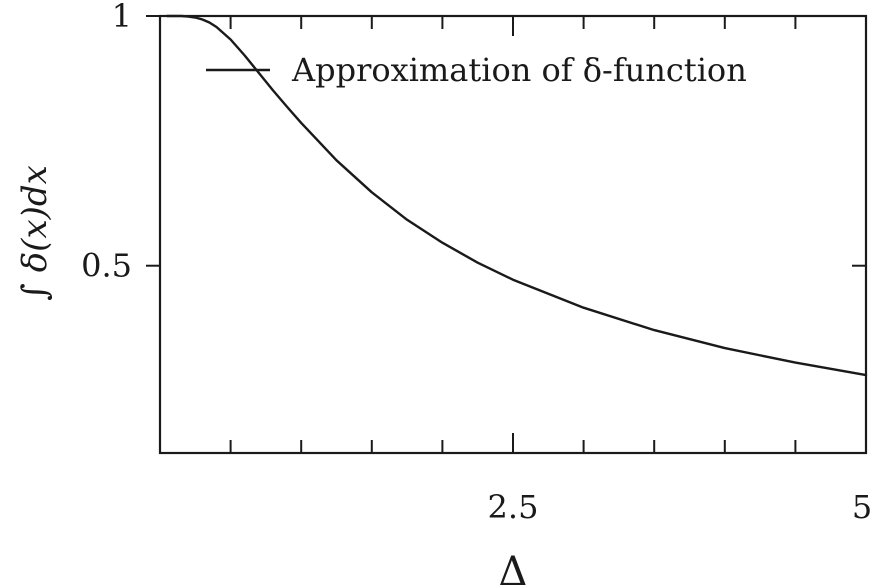 The width and height of the screenshot is (883, 588). What do you see at coordinates (106, 266) in the screenshot?
I see `y-tick-label: 0.5` at bounding box center [106, 266].